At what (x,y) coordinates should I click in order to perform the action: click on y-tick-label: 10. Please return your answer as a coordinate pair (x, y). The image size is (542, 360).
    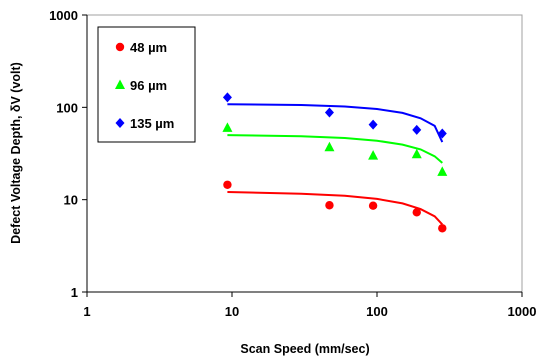
    Looking at the image, I should click on (71, 200).